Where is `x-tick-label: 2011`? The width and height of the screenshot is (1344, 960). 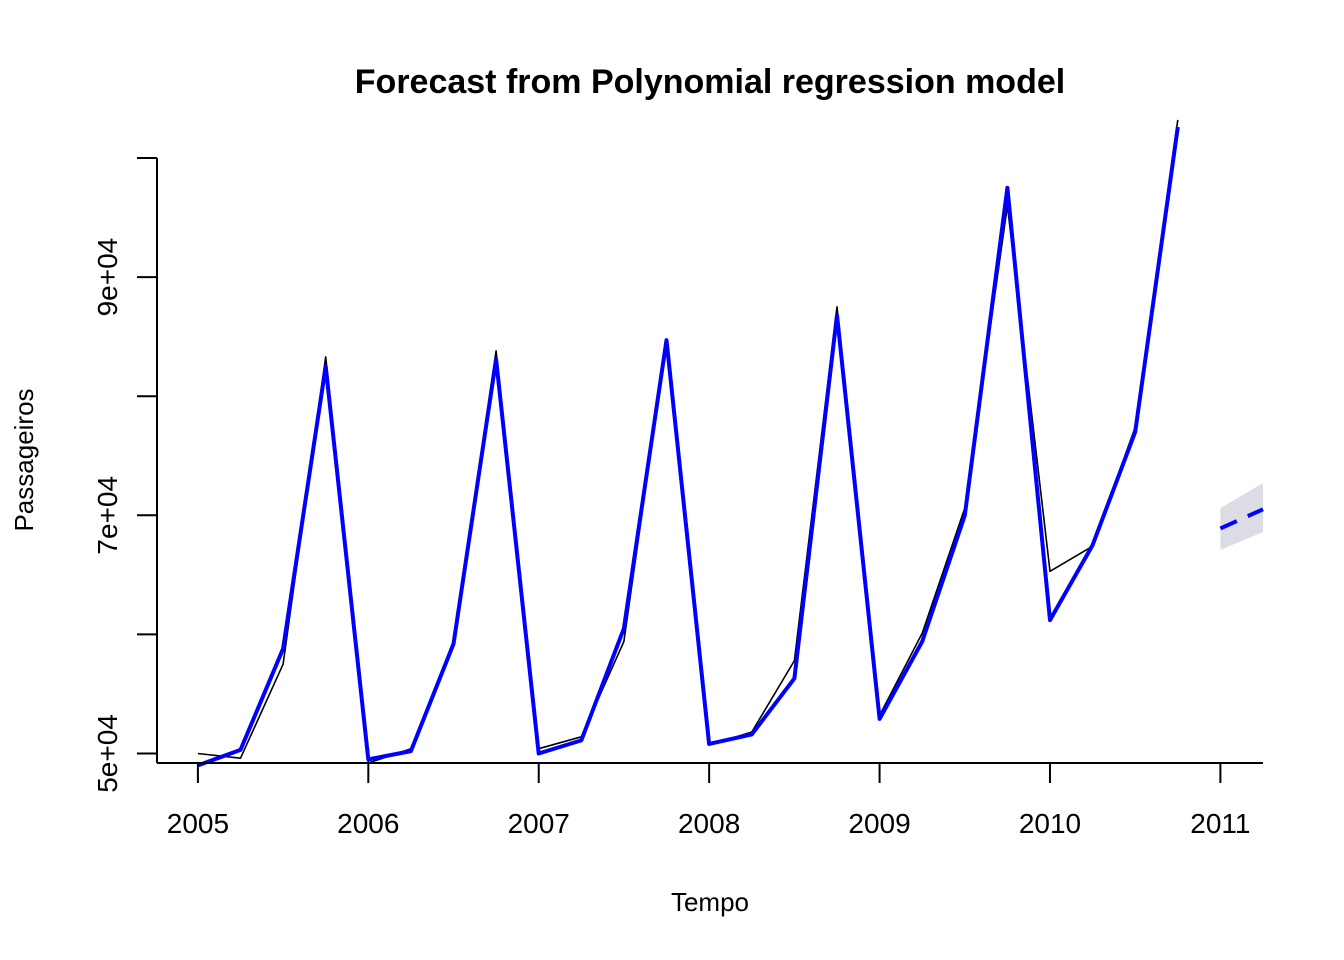
x-tick-label: 2011 is located at coordinates (1220, 823).